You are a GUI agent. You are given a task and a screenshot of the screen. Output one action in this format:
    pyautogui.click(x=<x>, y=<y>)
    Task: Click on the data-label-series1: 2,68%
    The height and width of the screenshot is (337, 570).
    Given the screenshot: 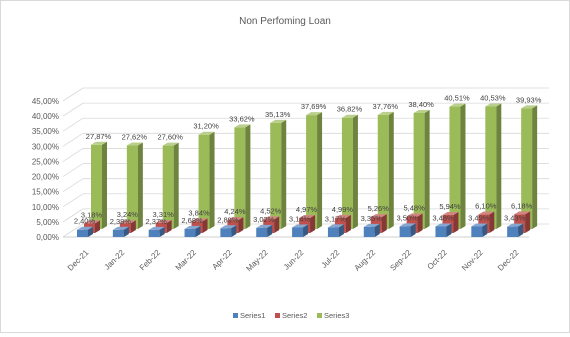 What is the action you would take?
    pyautogui.click(x=192, y=220)
    